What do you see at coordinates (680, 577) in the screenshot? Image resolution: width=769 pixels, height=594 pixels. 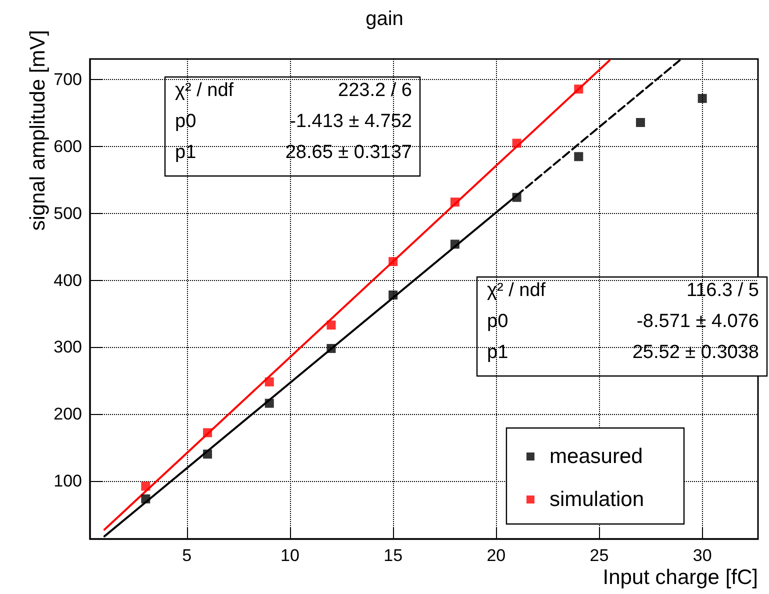 I see `x-axis-title: Input charge [fC]` at bounding box center [680, 577].